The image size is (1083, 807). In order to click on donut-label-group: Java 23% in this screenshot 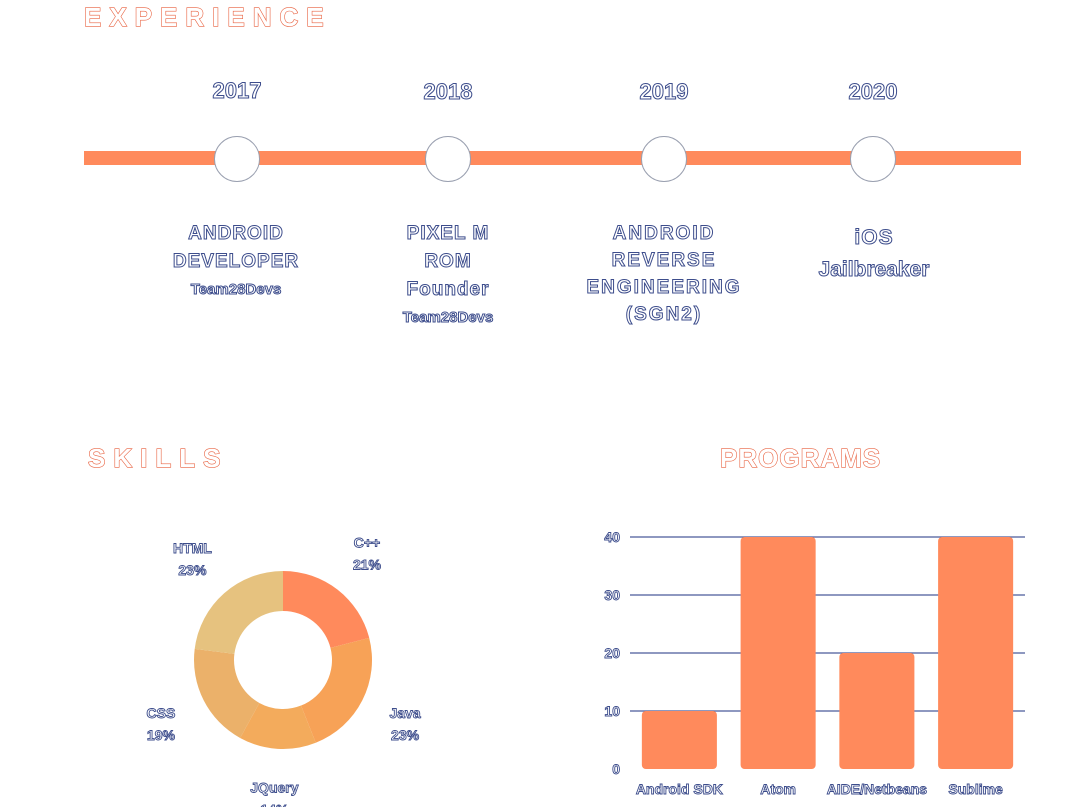, I will do `click(405, 724)`.